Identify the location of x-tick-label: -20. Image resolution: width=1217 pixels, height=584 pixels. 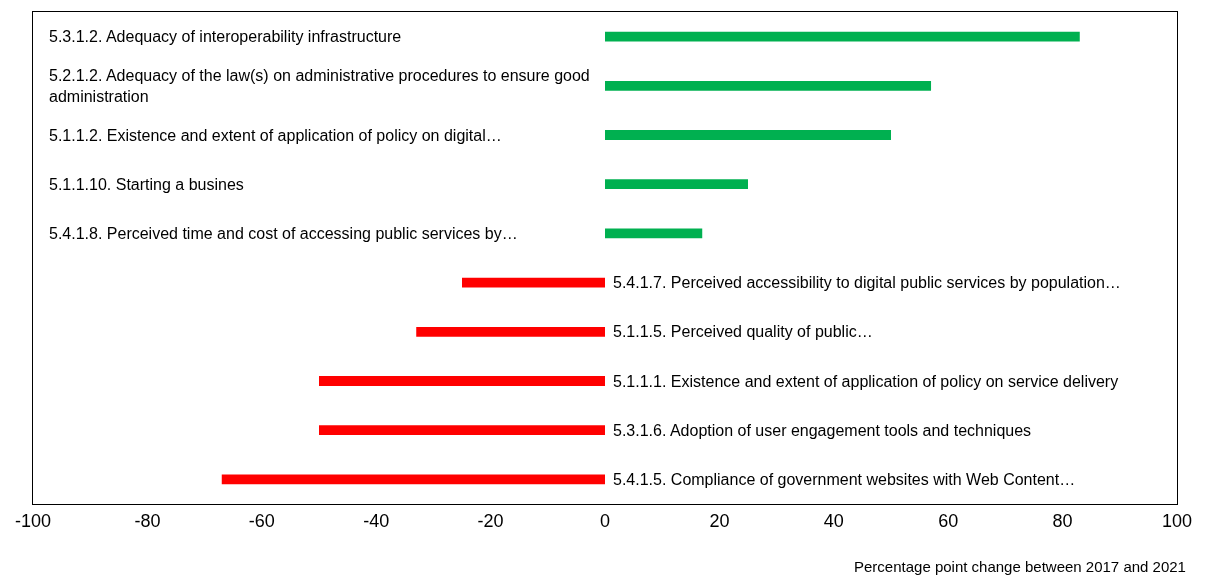
(490, 520).